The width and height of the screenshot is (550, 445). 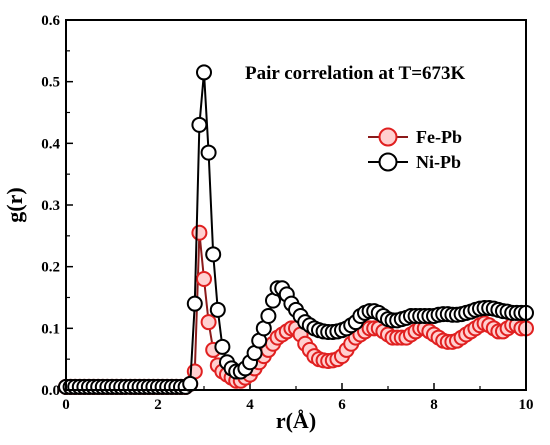 What do you see at coordinates (50, 144) in the screenshot?
I see `y-tick-label: 0.4` at bounding box center [50, 144].